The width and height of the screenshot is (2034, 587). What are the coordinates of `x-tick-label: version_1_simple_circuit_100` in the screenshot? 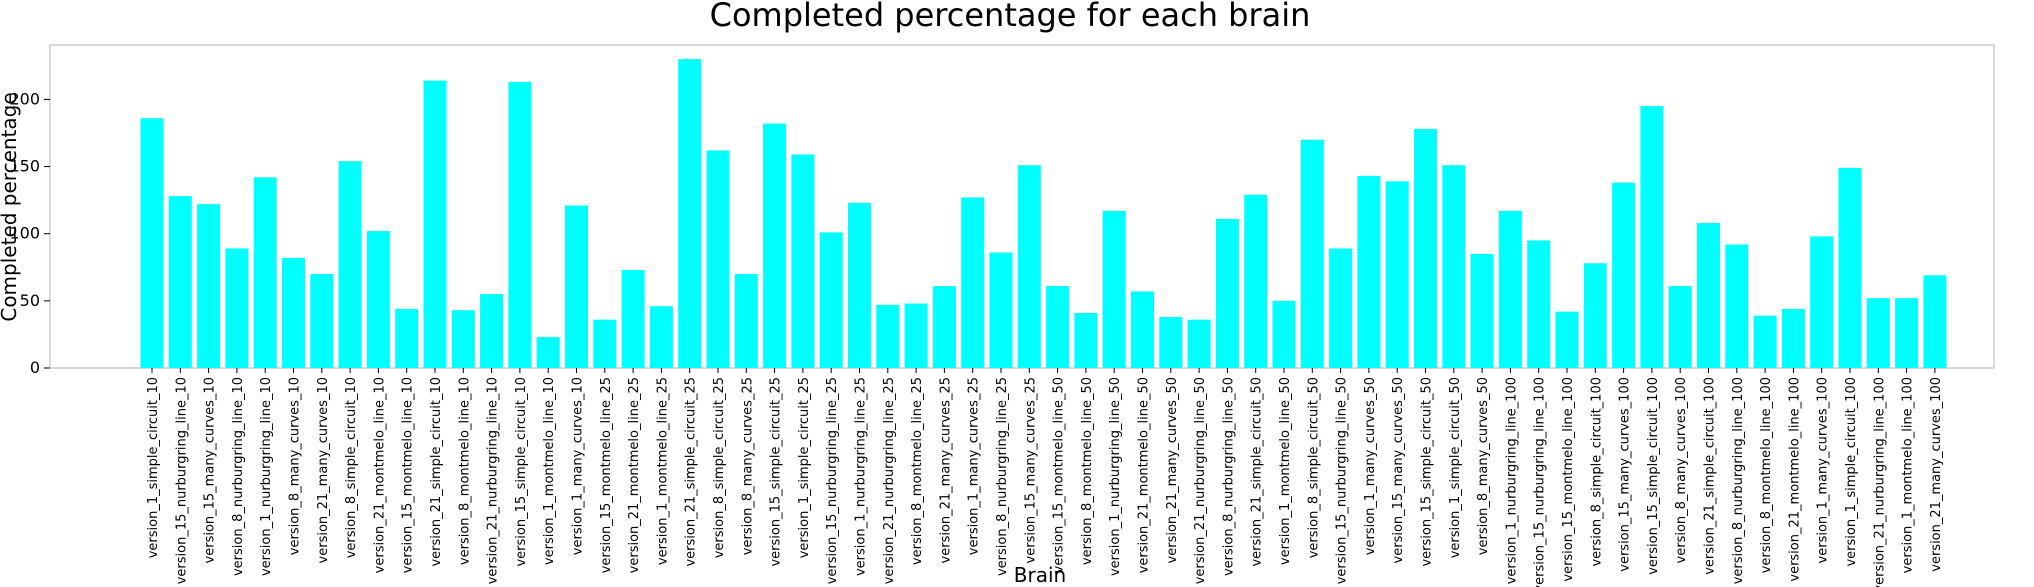 It's located at (1851, 472).